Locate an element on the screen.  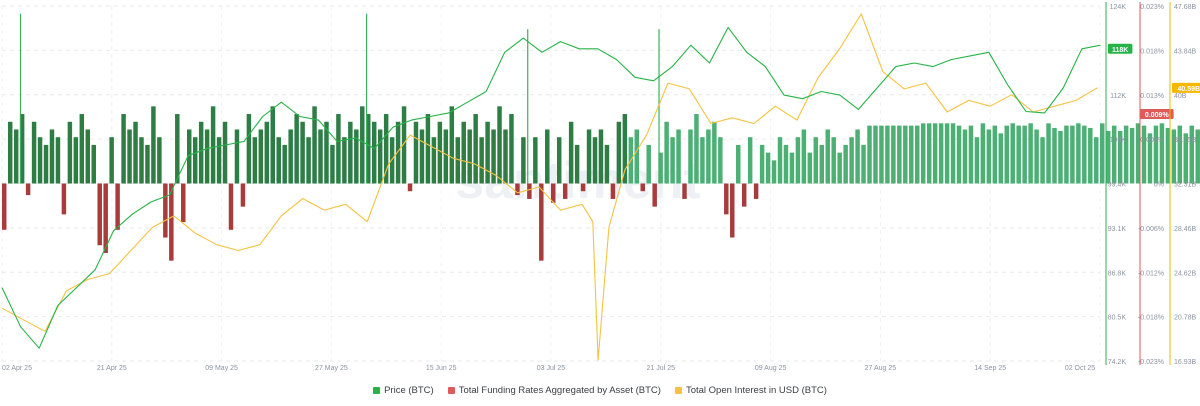
legend-item-price: Price (BTC) is located at coordinates (403, 390).